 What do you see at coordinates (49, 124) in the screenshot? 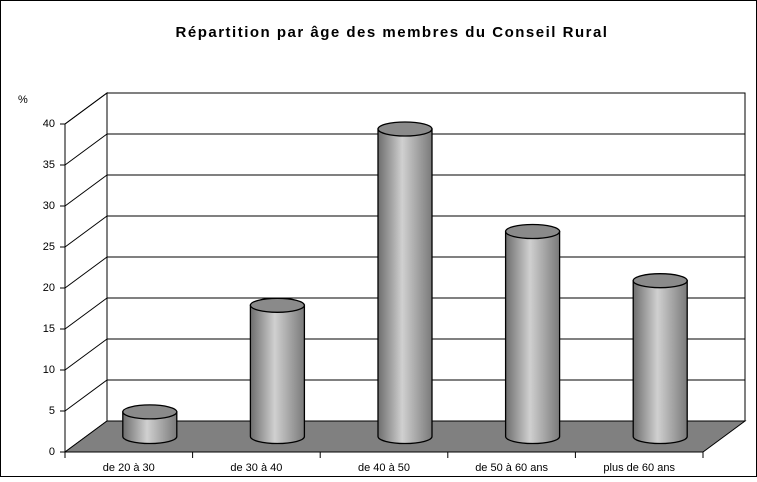
I see `y-tick-label: 40` at bounding box center [49, 124].